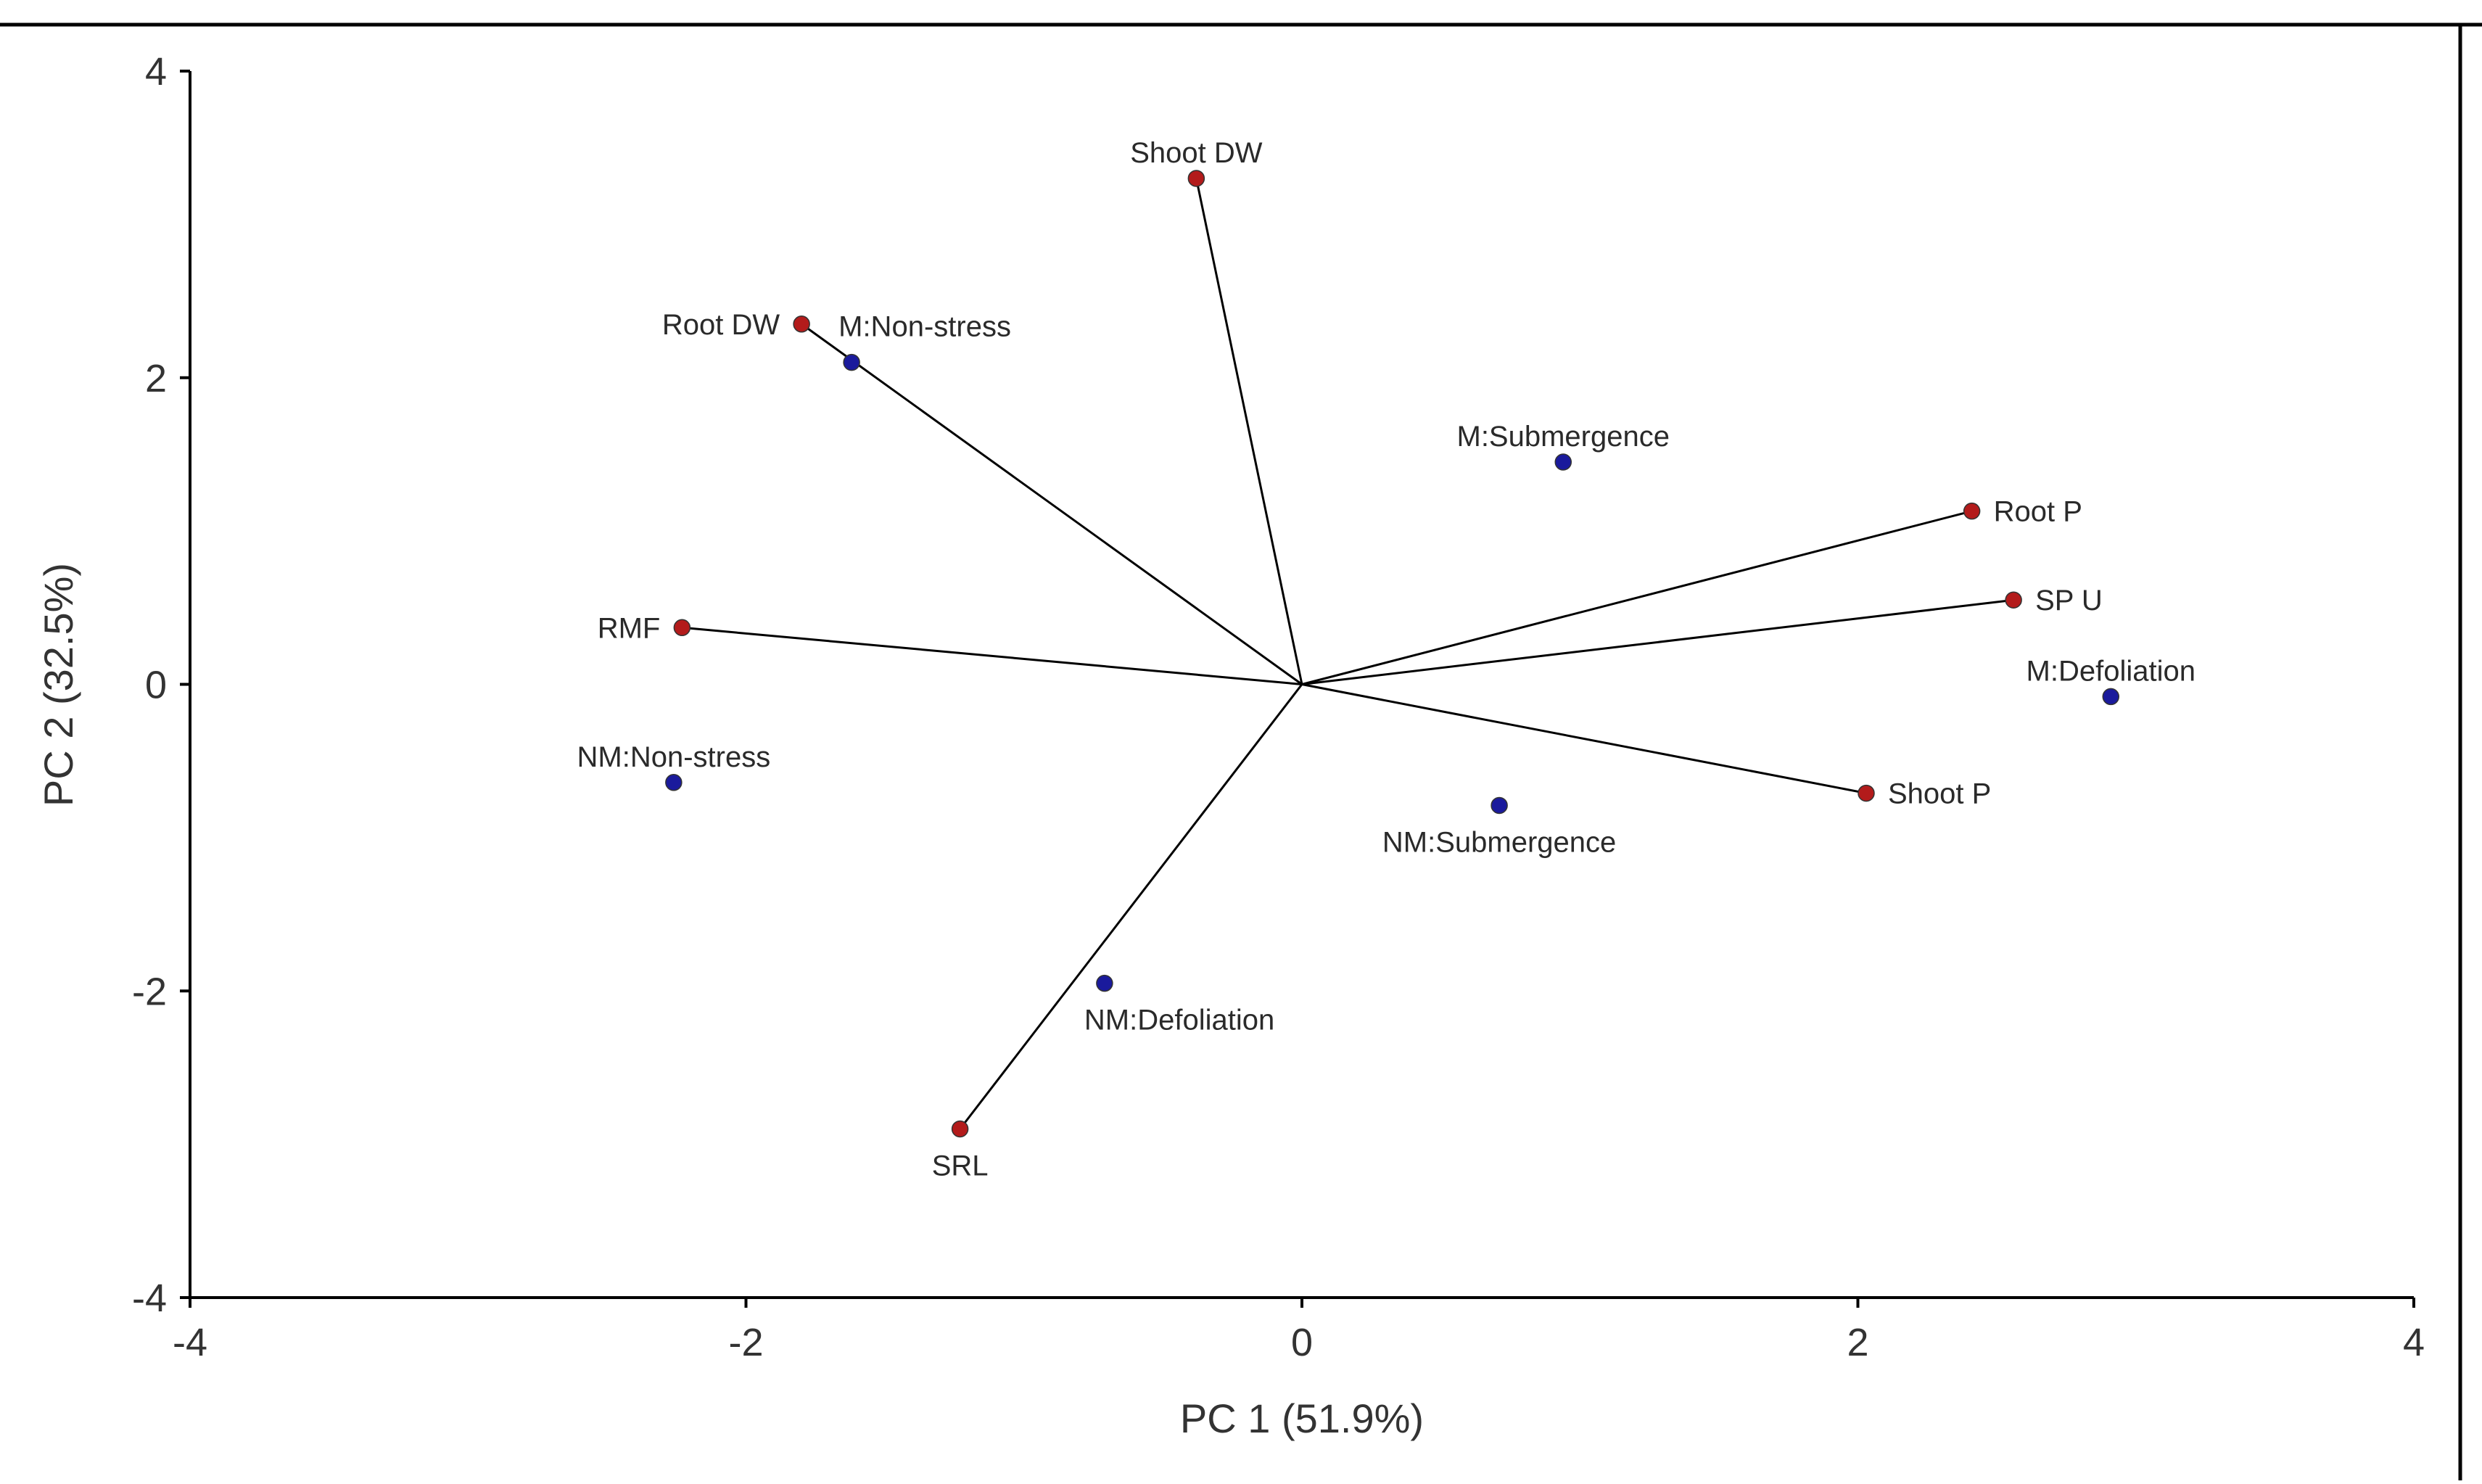 Image resolution: width=2482 pixels, height=1484 pixels. I want to click on vector-rmf, so click(992, 655).